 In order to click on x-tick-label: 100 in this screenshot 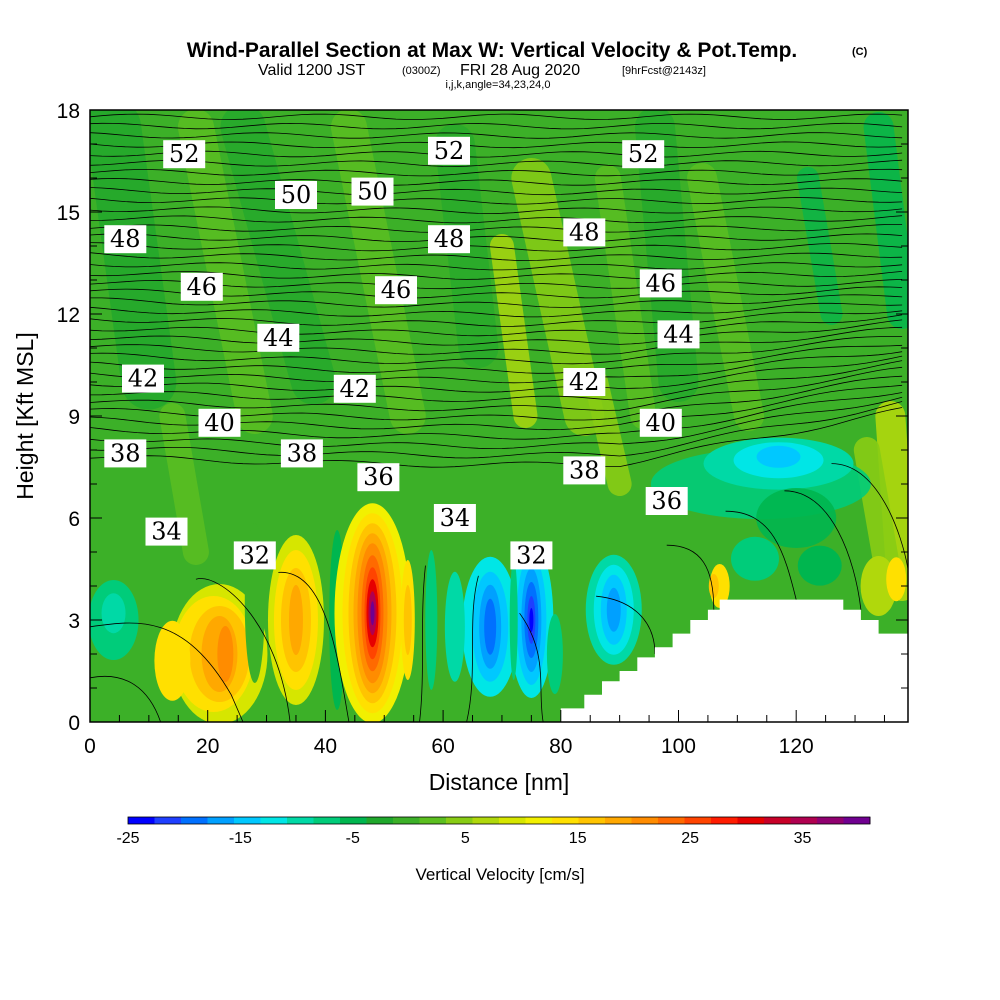, I will do `click(678, 746)`.